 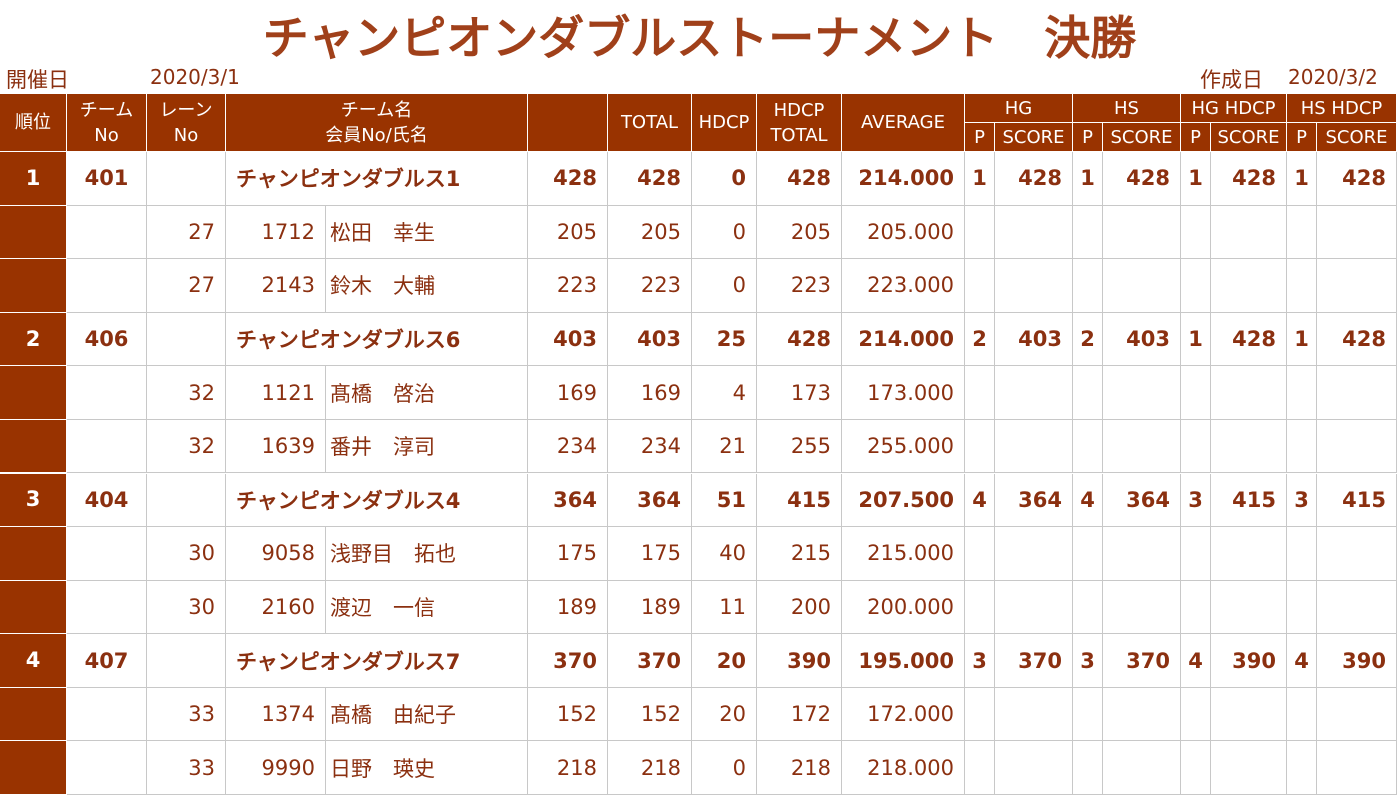 I want to click on member-hdcp_total: 218, so click(x=799, y=768).